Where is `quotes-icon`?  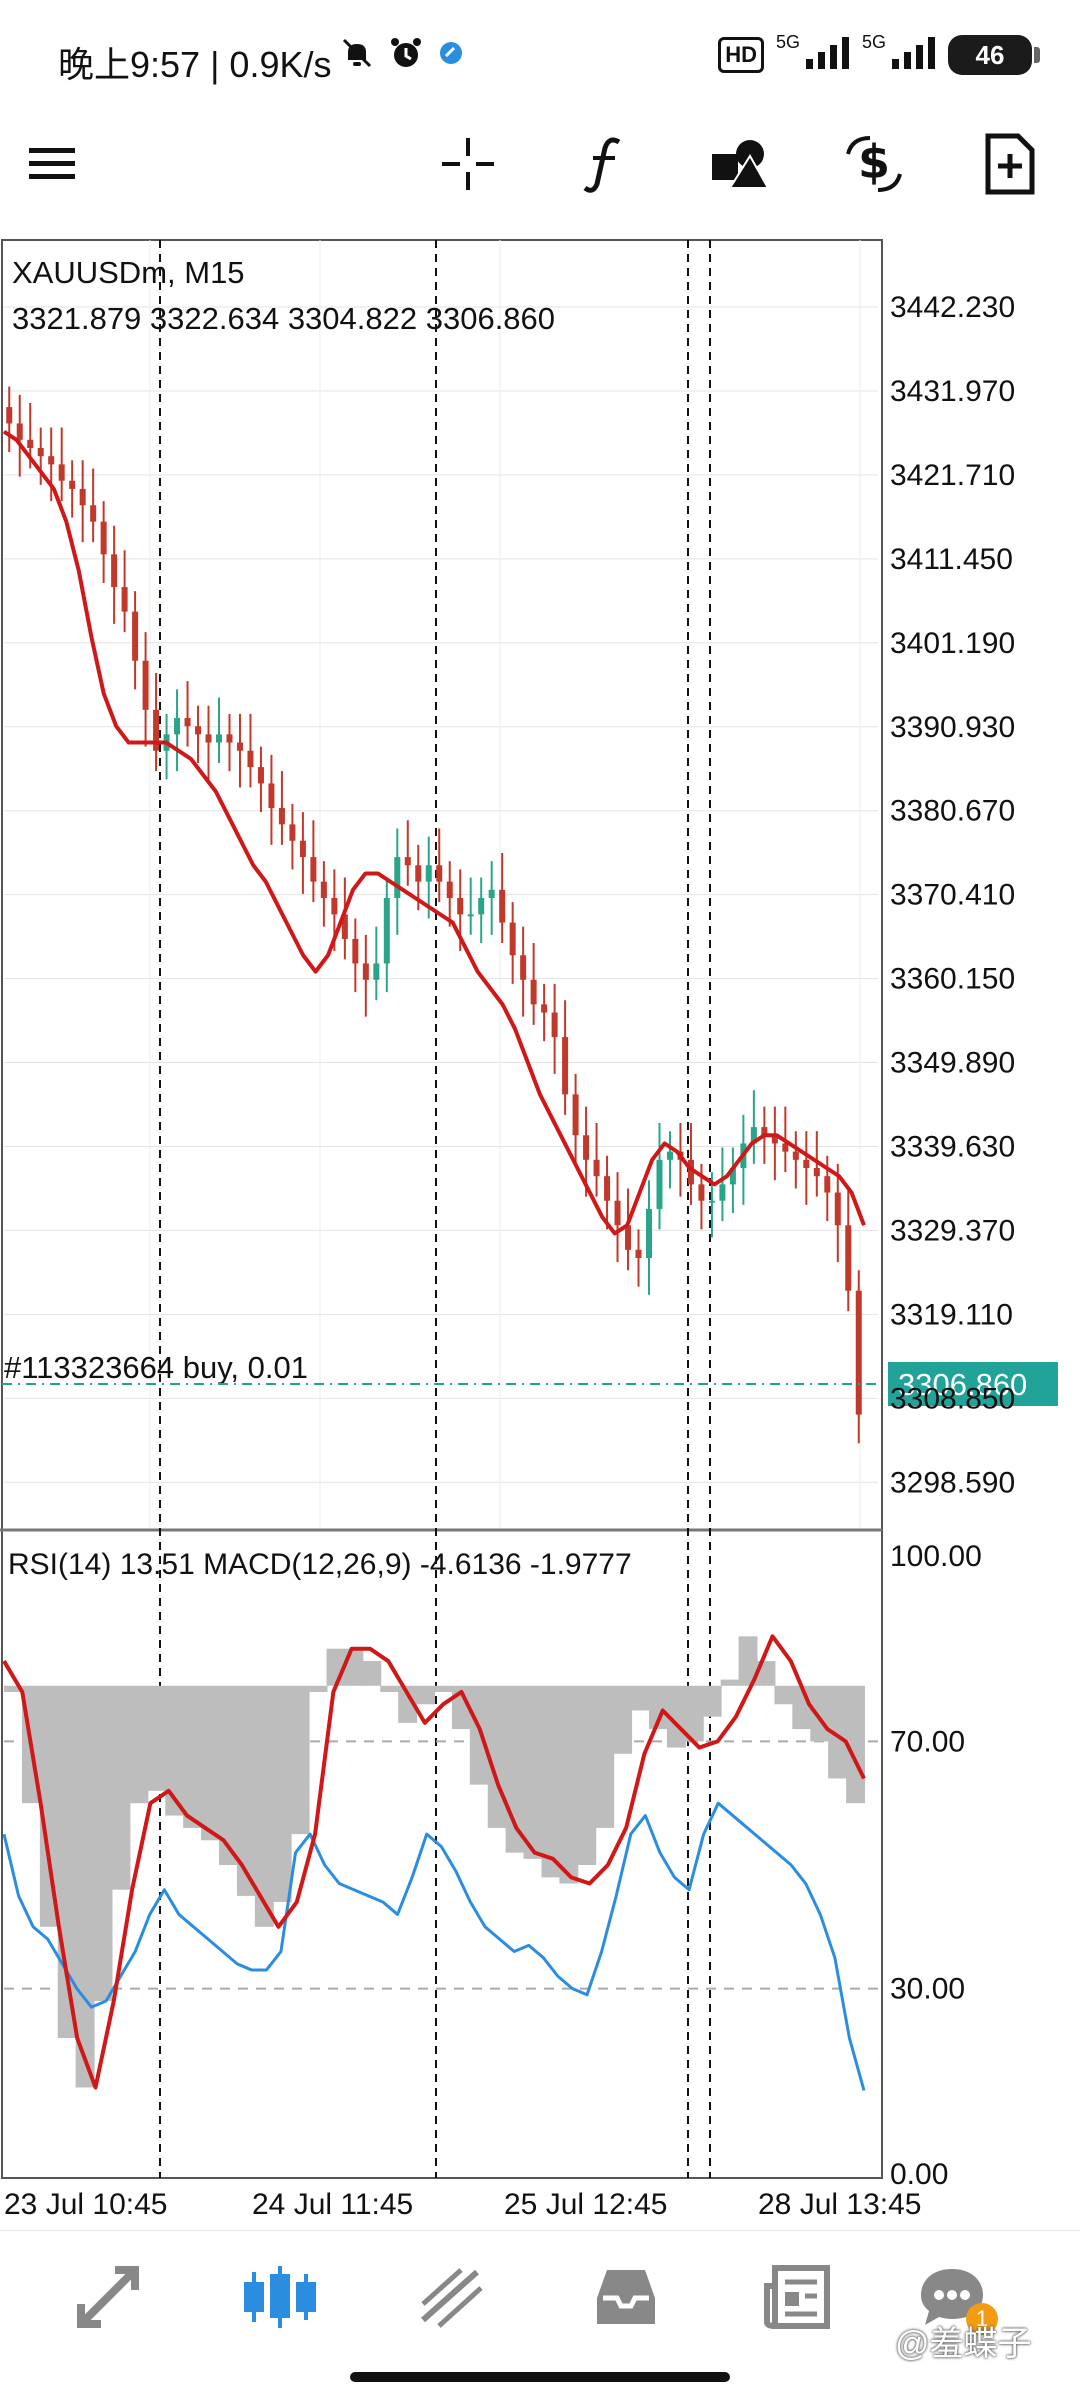
quotes-icon is located at coordinates (108, 2297).